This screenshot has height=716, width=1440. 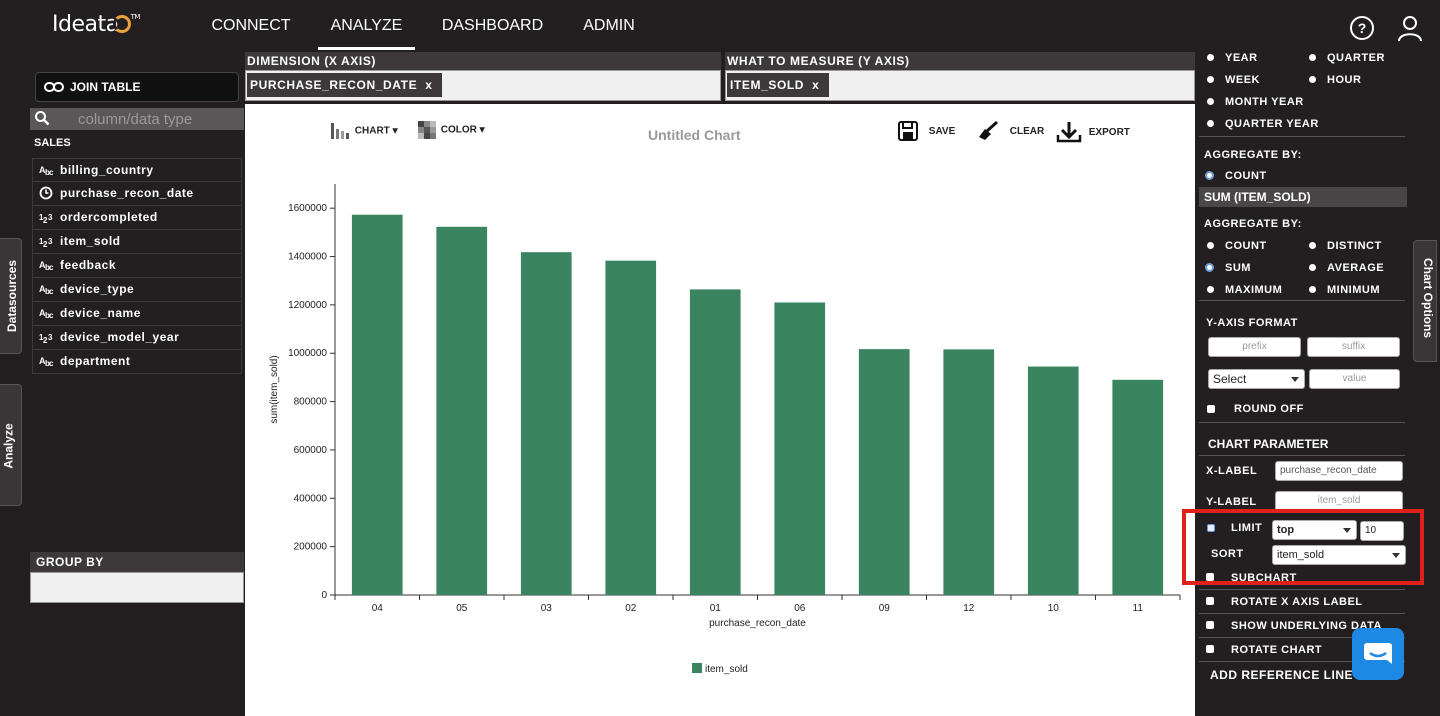 I want to click on x-tick-label: 01, so click(x=716, y=608).